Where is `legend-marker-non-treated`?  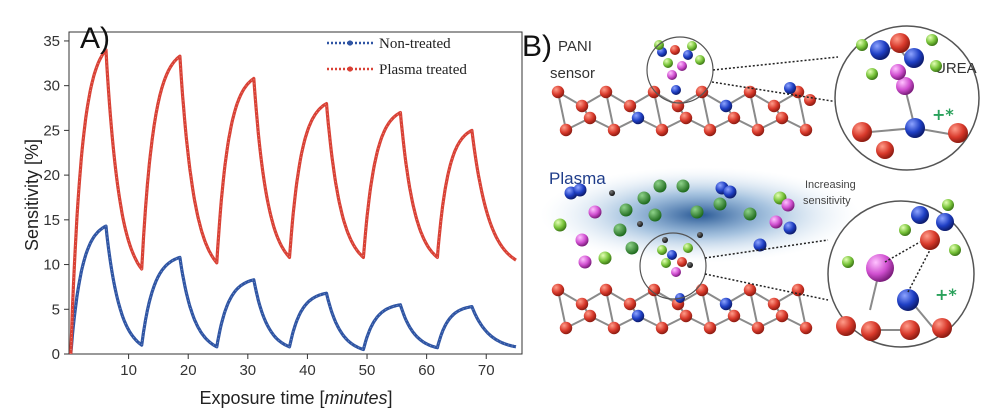
legend-marker-non-treated is located at coordinates (350, 43).